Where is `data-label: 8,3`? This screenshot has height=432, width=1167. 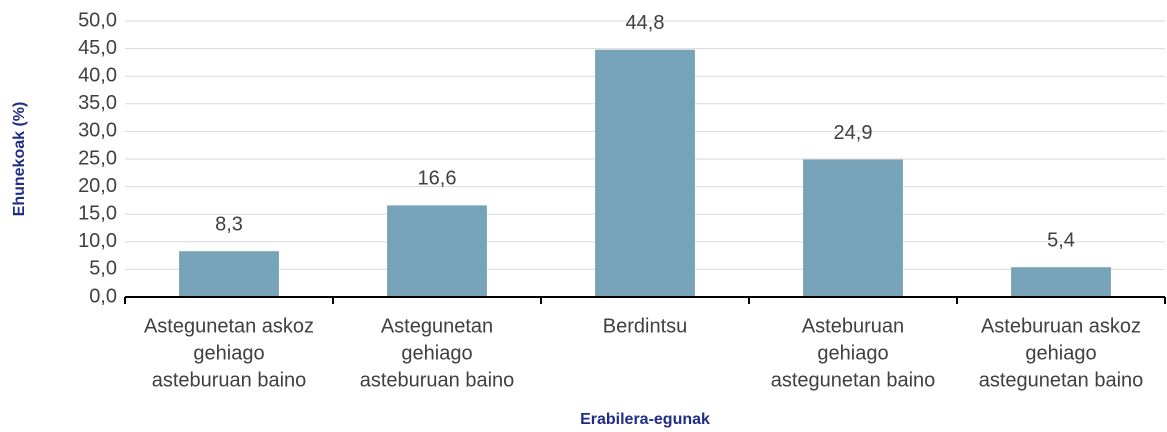 data-label: 8,3 is located at coordinates (229, 224).